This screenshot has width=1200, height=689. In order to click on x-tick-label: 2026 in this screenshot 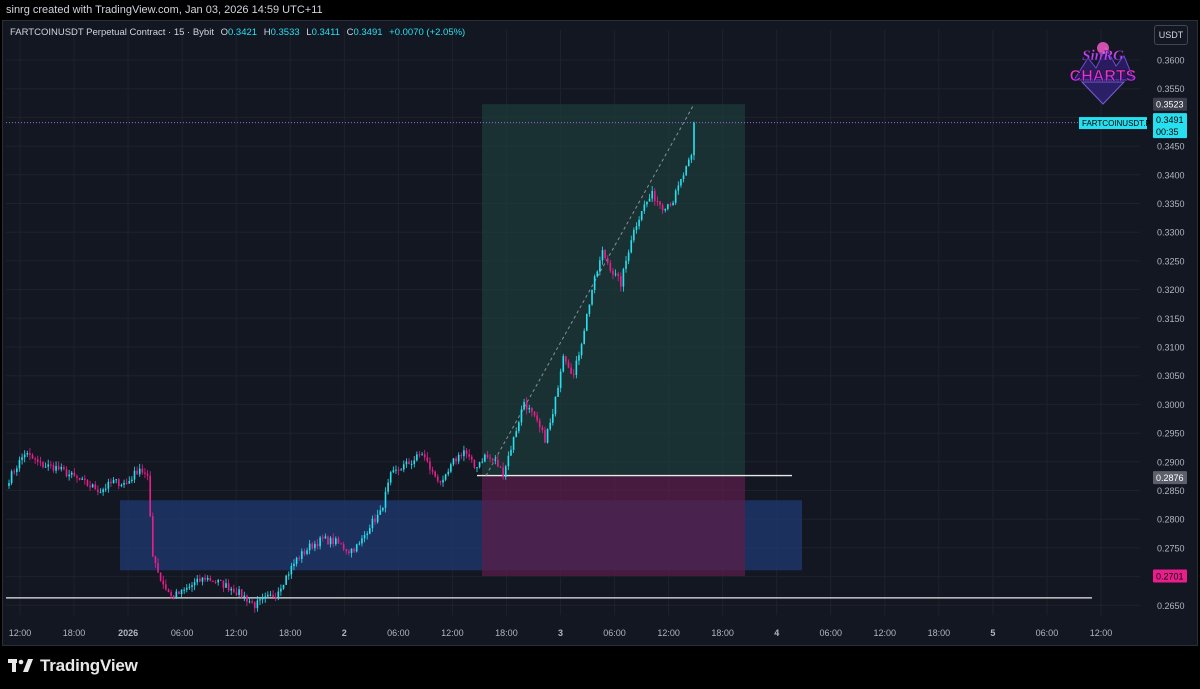, I will do `click(128, 633)`.